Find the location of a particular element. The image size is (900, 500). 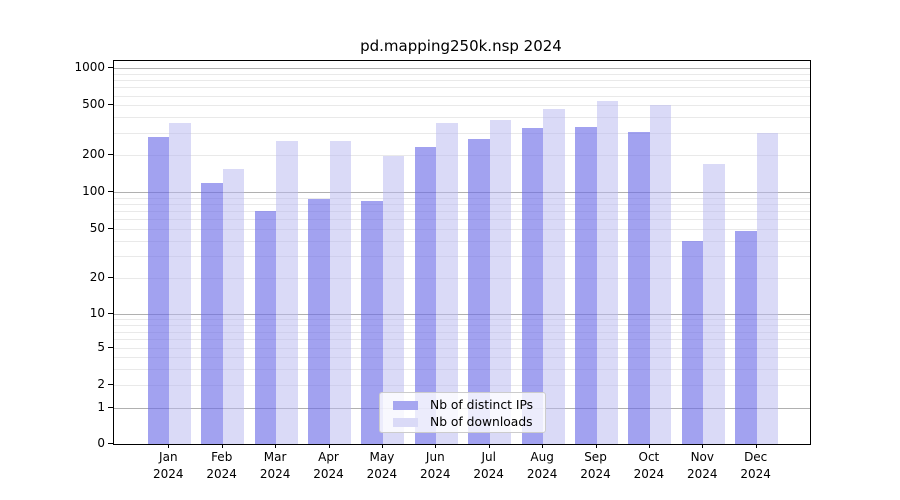

y-tick-label: 20 is located at coordinates (97, 276).